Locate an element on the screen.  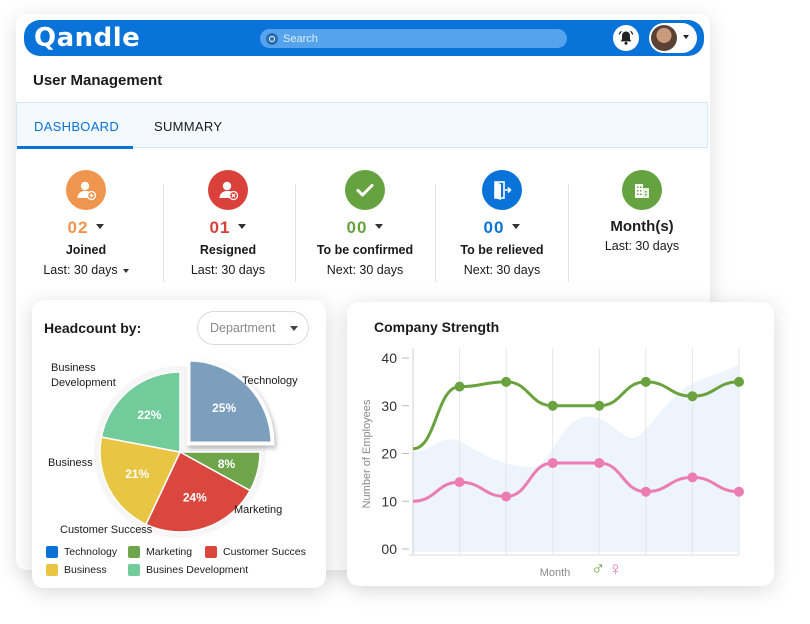
tab-bar: DASHBOARD SUMMARY is located at coordinates (362, 125).